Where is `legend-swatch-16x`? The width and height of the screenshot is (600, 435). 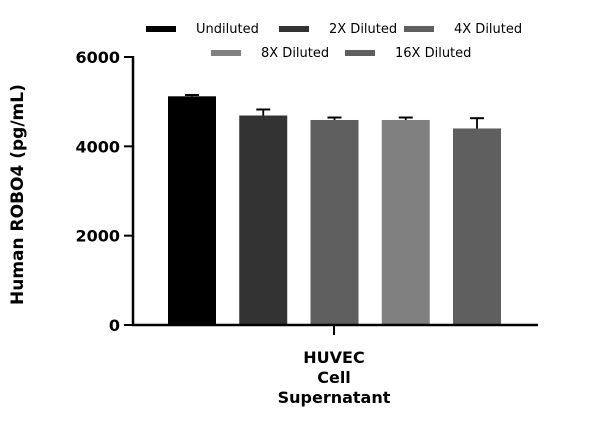
legend-swatch-16x is located at coordinates (360, 53).